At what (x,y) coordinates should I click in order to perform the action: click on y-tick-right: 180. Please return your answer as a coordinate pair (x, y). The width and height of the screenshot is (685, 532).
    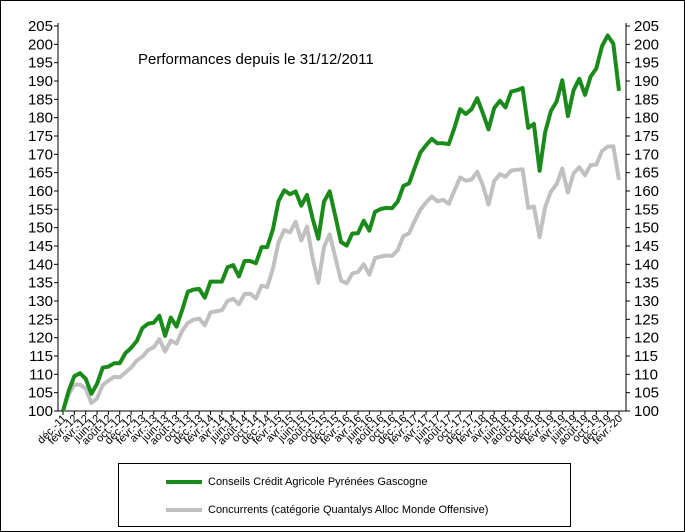
    Looking at the image, I should click on (646, 118).